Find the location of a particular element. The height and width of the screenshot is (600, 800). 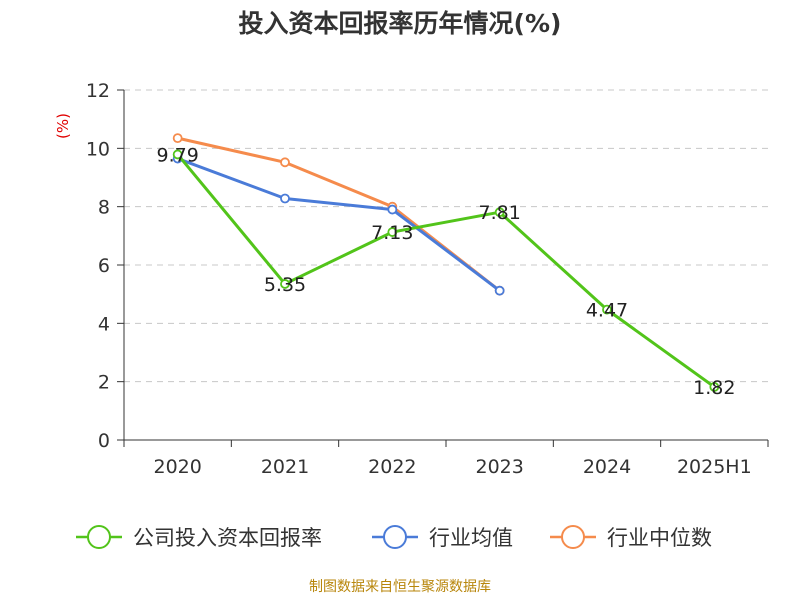

x-tick-label: 2021 is located at coordinates (285, 467).